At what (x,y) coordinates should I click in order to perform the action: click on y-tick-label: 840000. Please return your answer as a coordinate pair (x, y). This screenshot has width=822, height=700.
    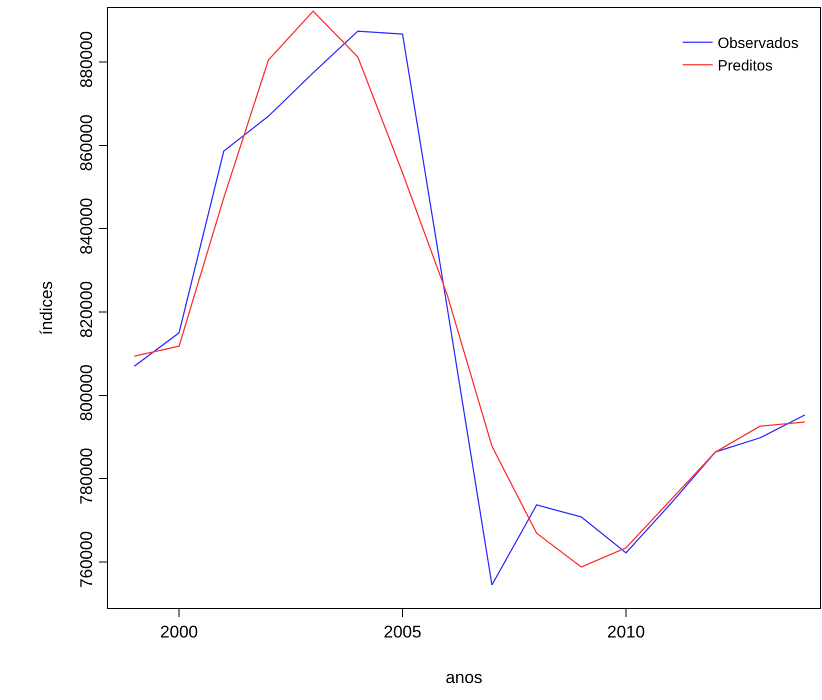
    Looking at the image, I should click on (86, 226).